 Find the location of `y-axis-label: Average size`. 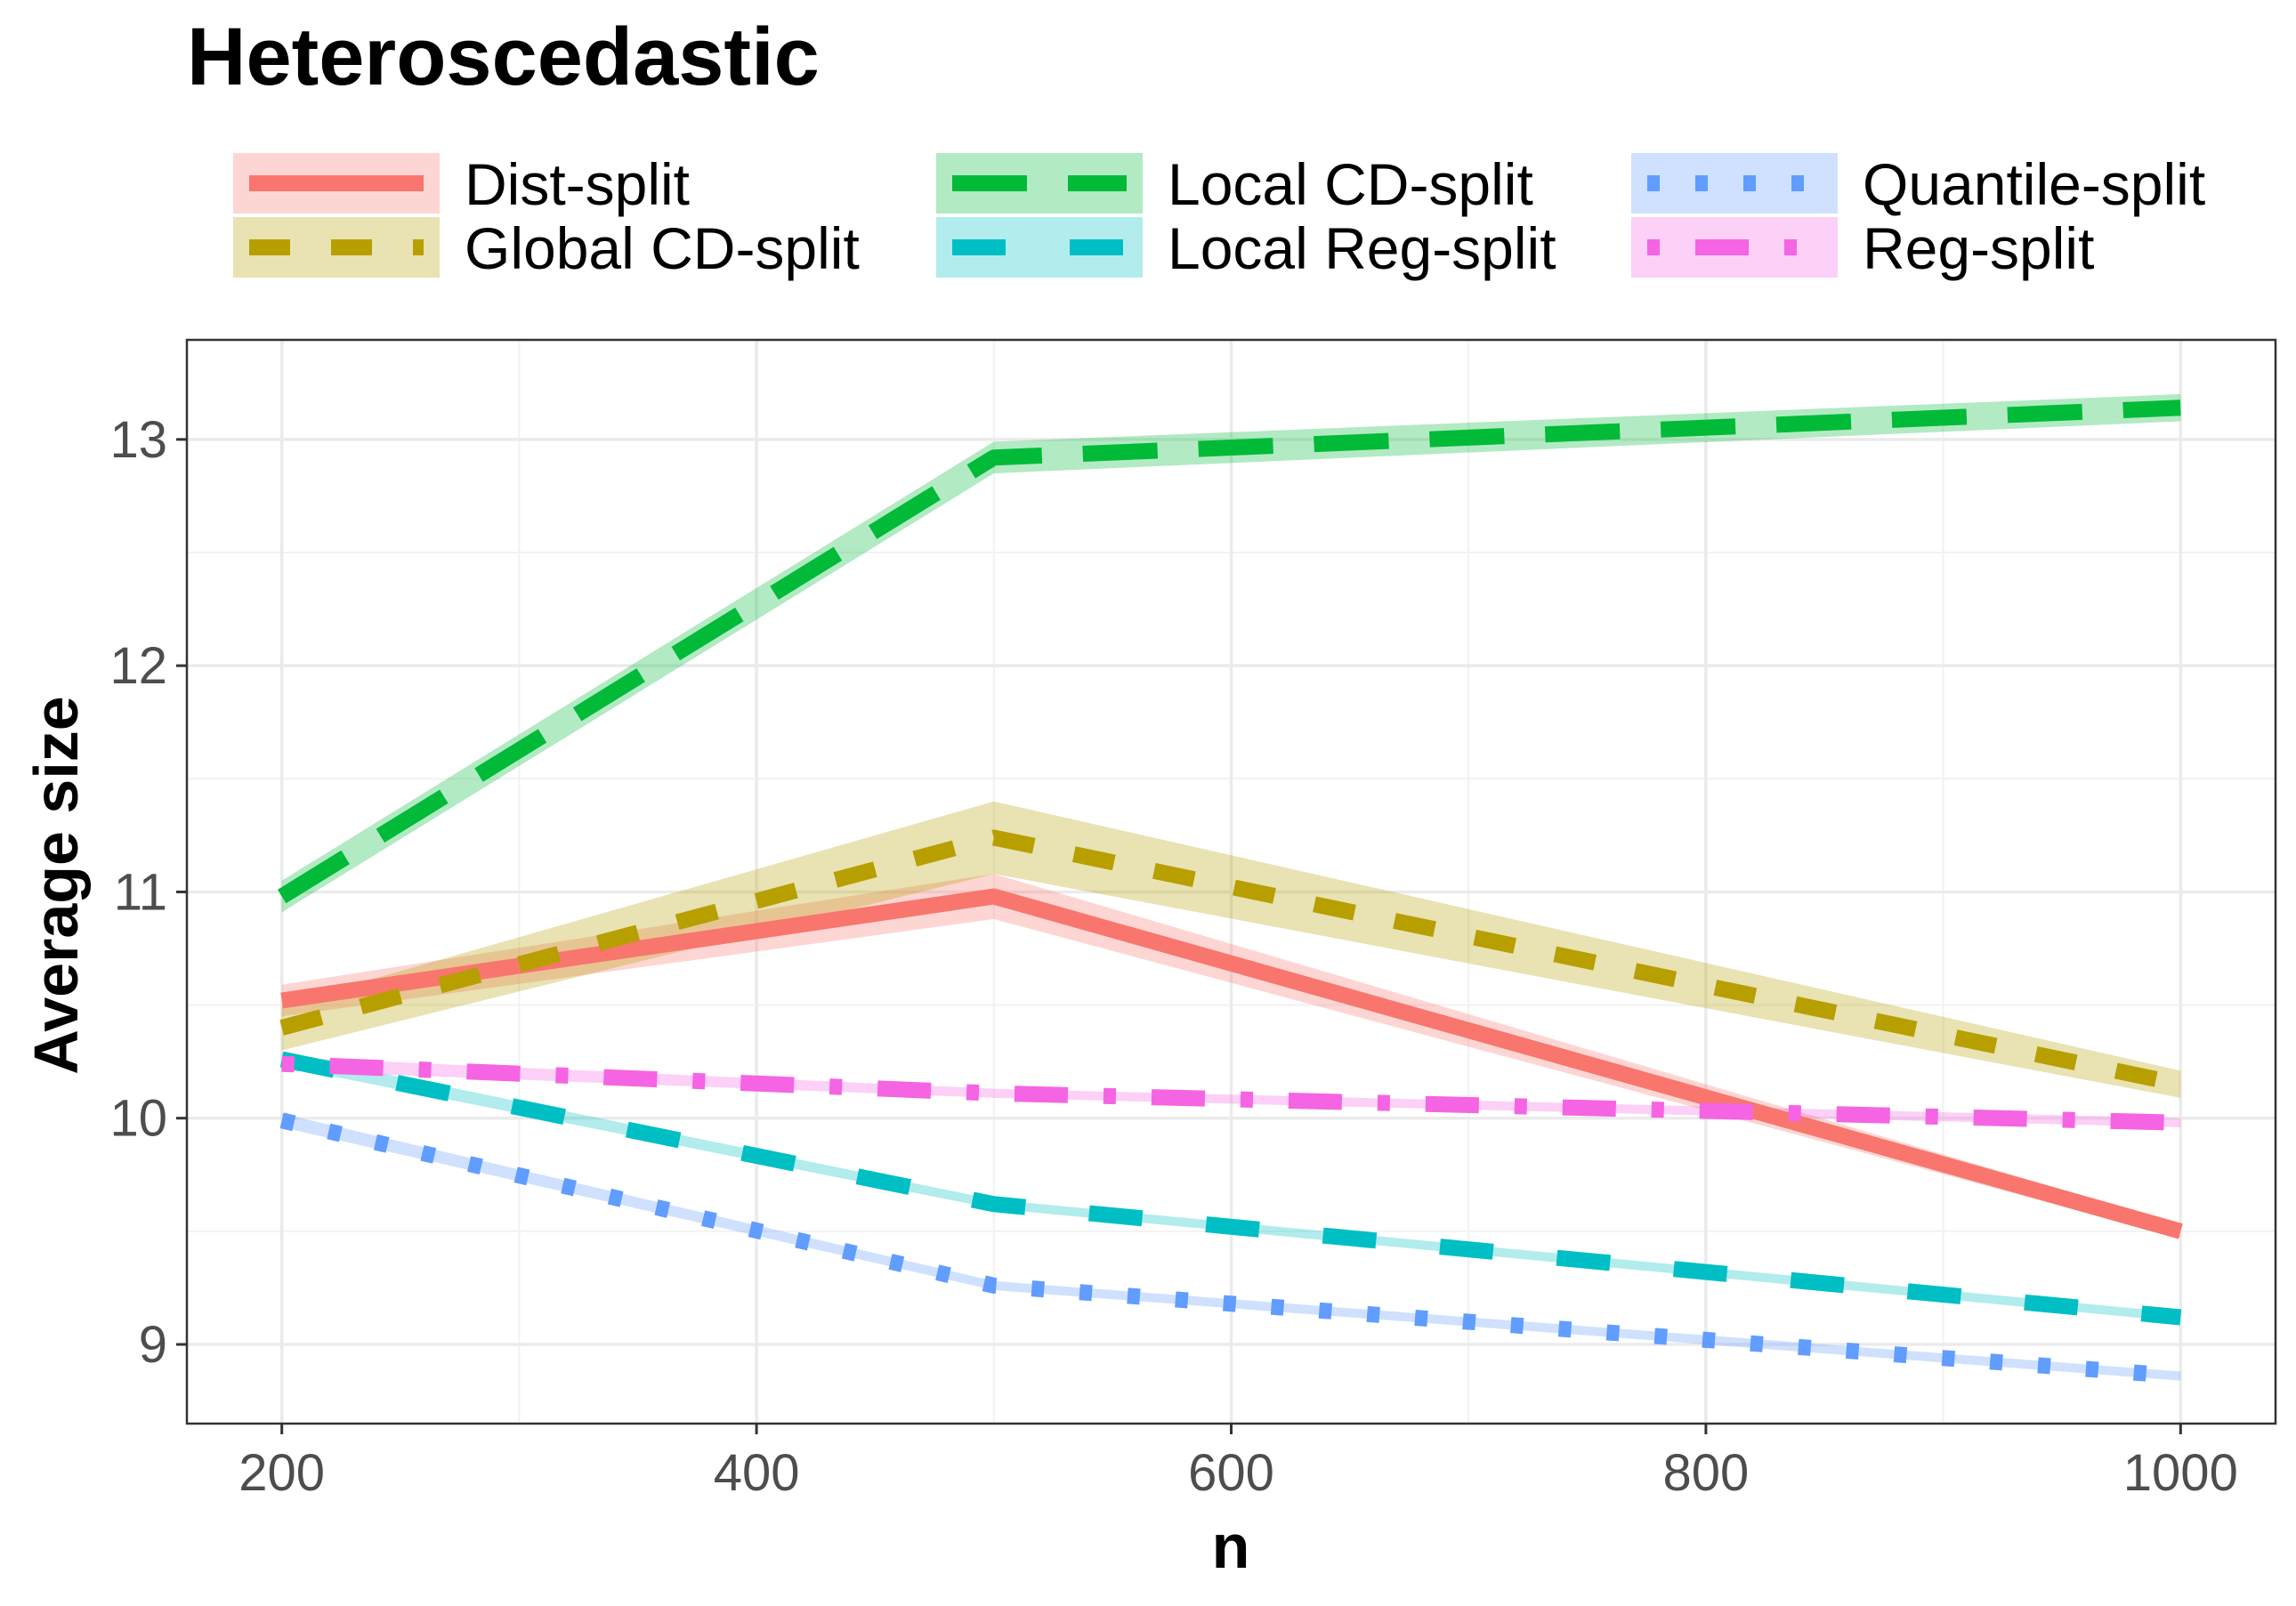

y-axis-label: Average size is located at coordinates (56, 885).